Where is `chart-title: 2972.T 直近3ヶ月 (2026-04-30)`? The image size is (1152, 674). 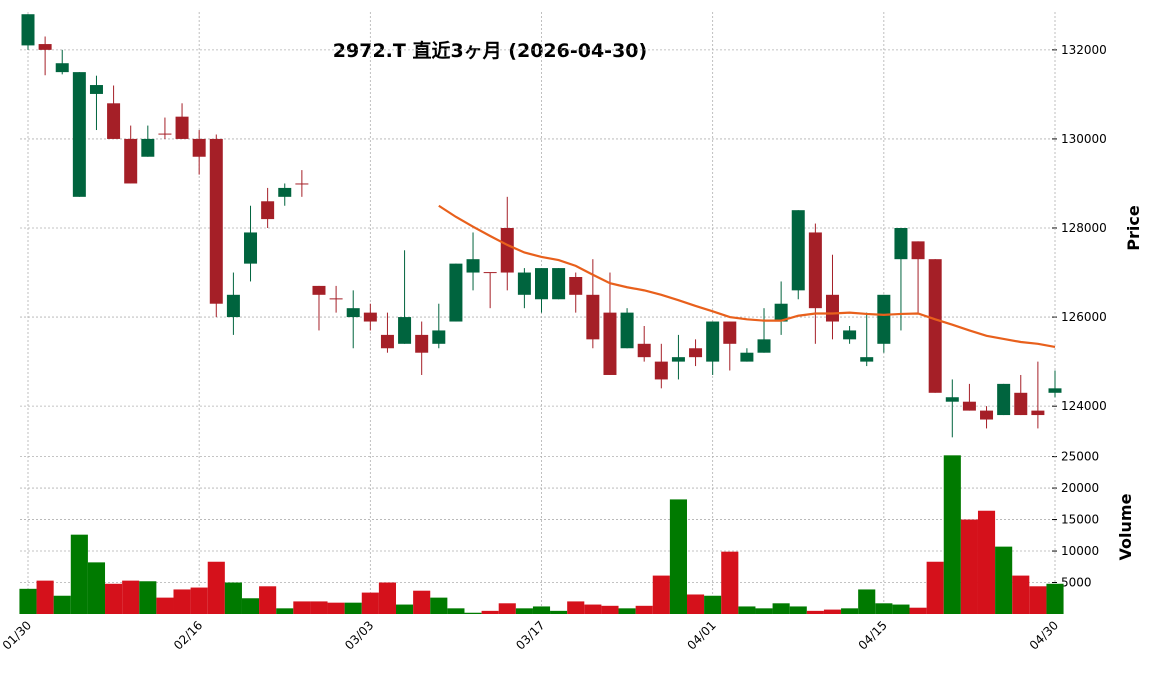
chart-title: 2972.T 直近3ヶ月 (2026-04-30) is located at coordinates (490, 50).